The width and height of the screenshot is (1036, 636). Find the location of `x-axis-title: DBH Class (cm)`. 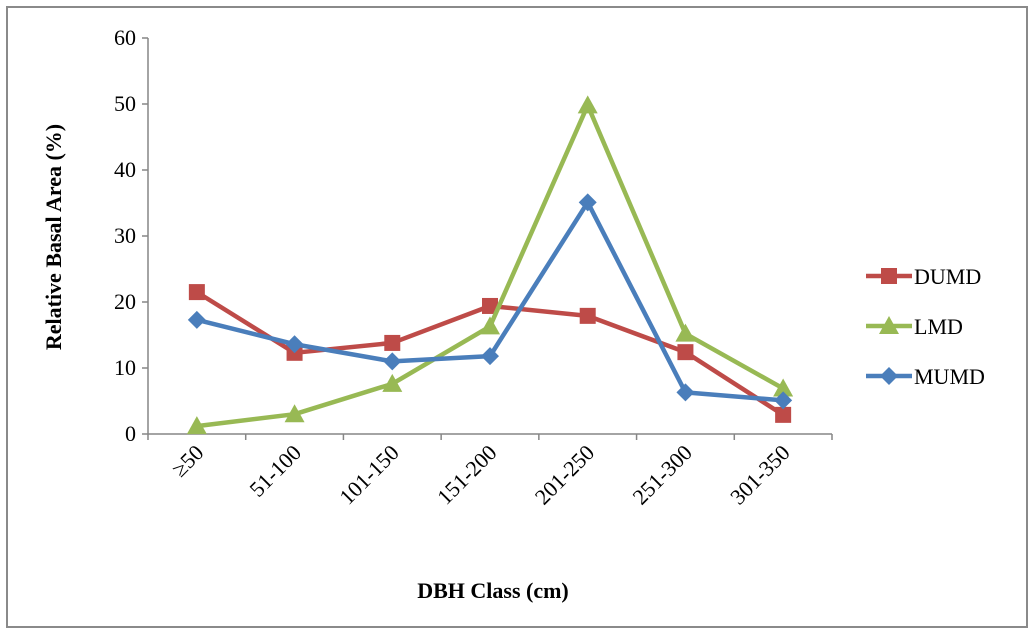

x-axis-title: DBH Class (cm) is located at coordinates (493, 590).